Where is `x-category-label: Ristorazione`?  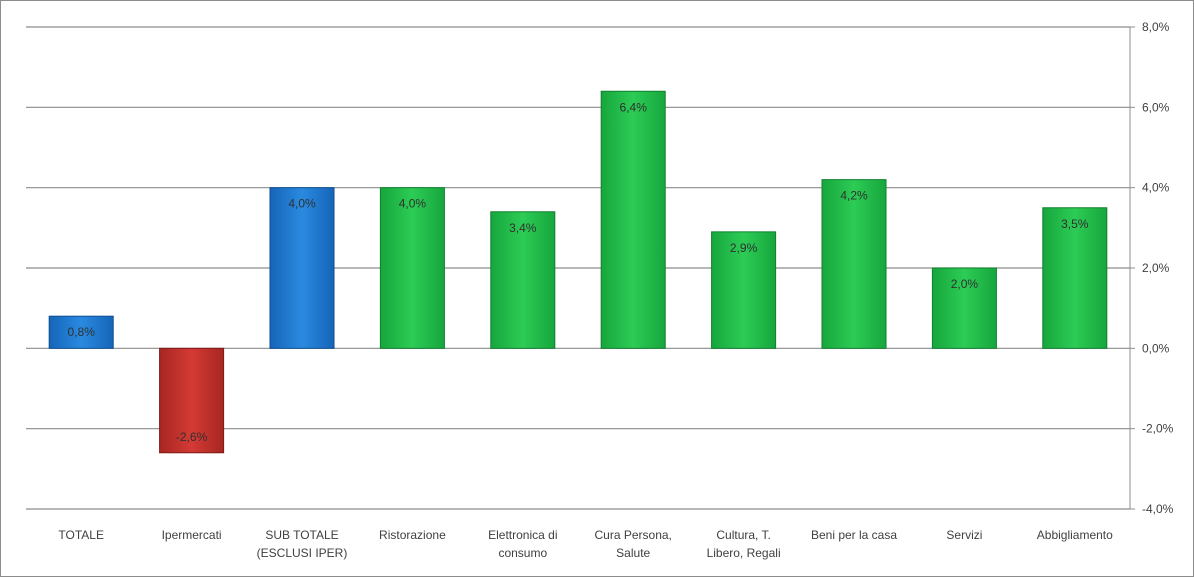 x-category-label: Ristorazione is located at coordinates (412, 535).